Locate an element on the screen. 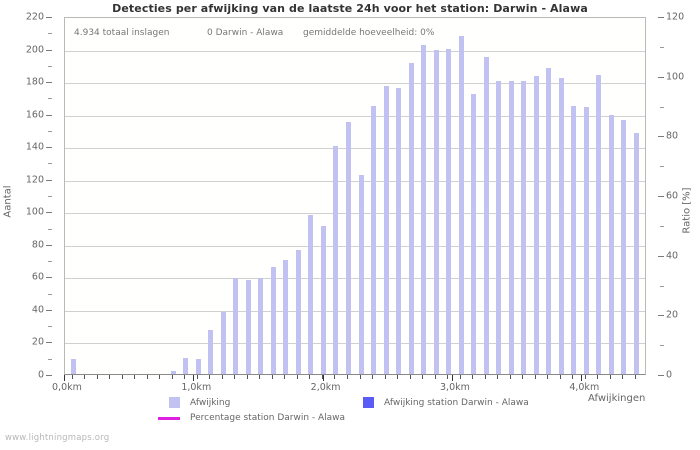 The image size is (700, 450). y-axis-left: Aantal 0 20 40 60 80 100 120 140 160 180 200 220 is located at coordinates (32, 196).